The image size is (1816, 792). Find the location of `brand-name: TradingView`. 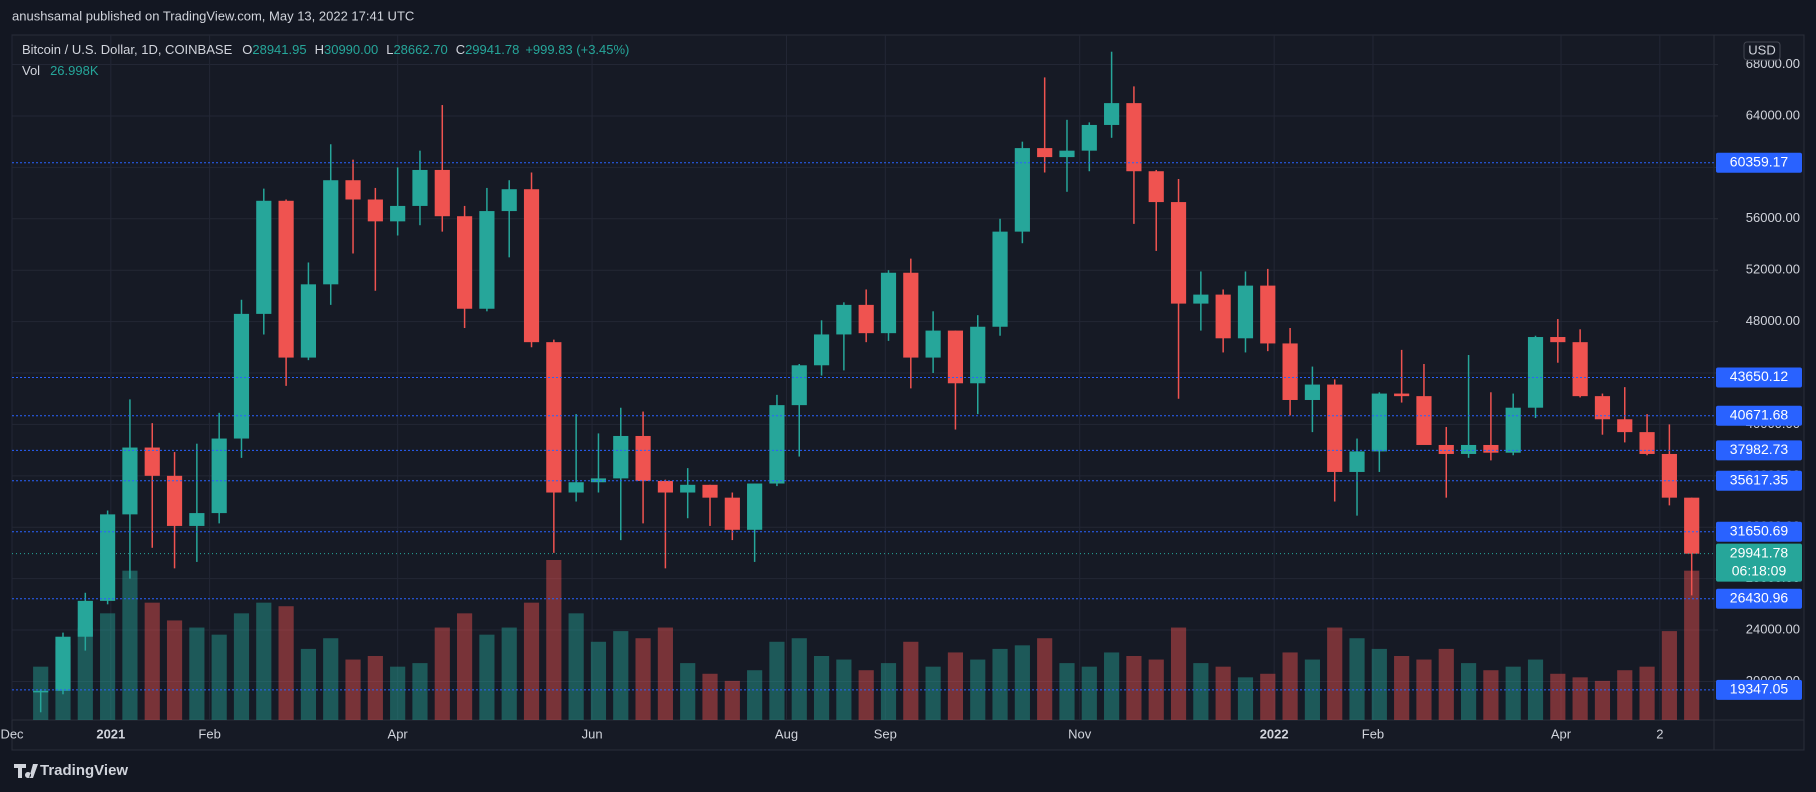

brand-name: TradingView is located at coordinates (84, 770).